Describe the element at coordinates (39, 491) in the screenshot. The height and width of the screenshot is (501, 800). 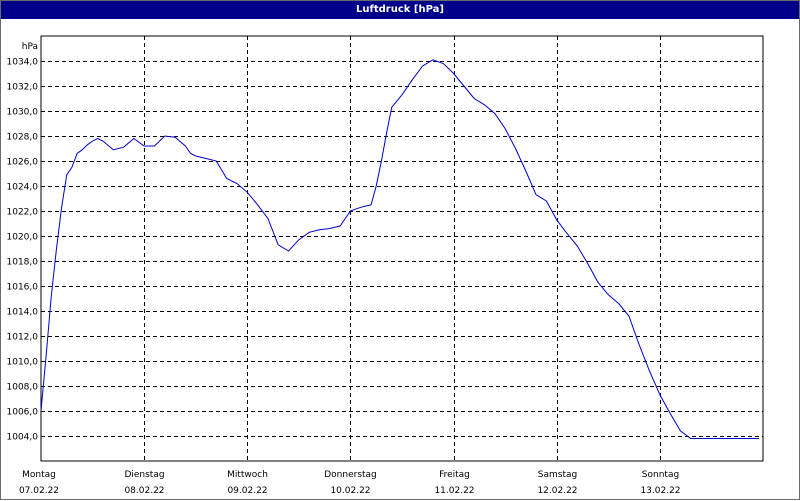
I see `x-tick-date-label: 07.02.22` at that location.